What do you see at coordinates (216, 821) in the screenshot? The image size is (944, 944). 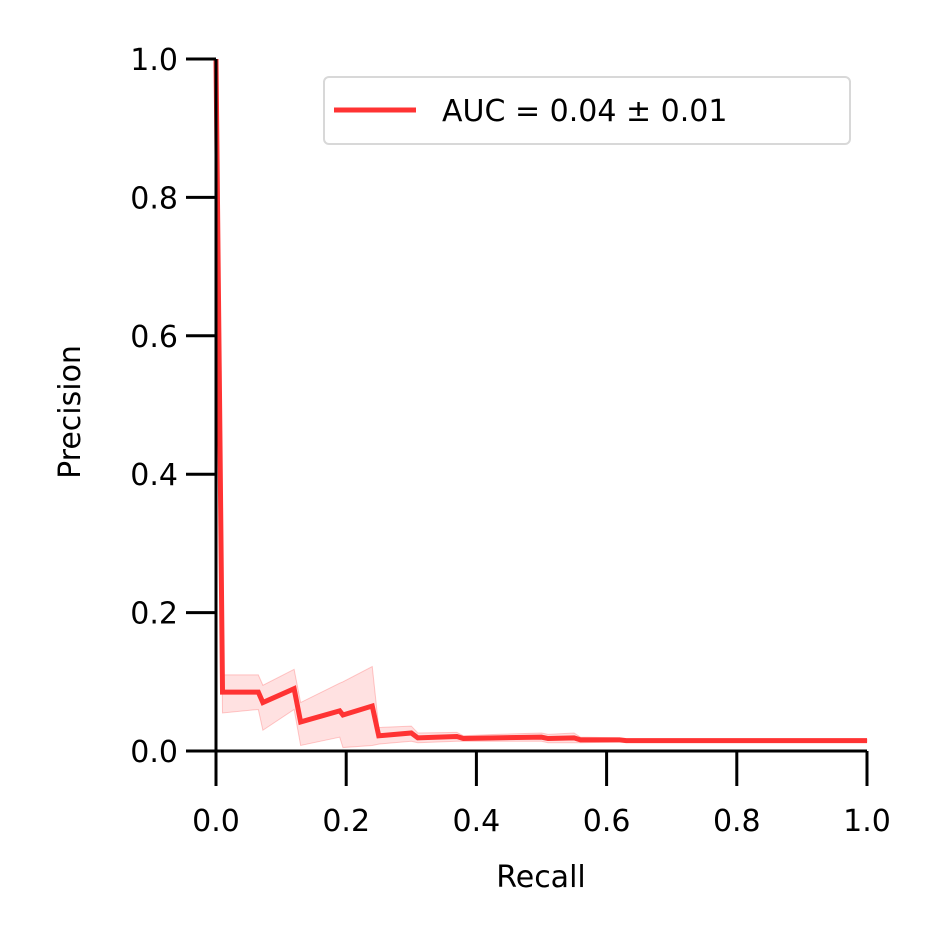 I see `x-tick-label: 0.0` at bounding box center [216, 821].